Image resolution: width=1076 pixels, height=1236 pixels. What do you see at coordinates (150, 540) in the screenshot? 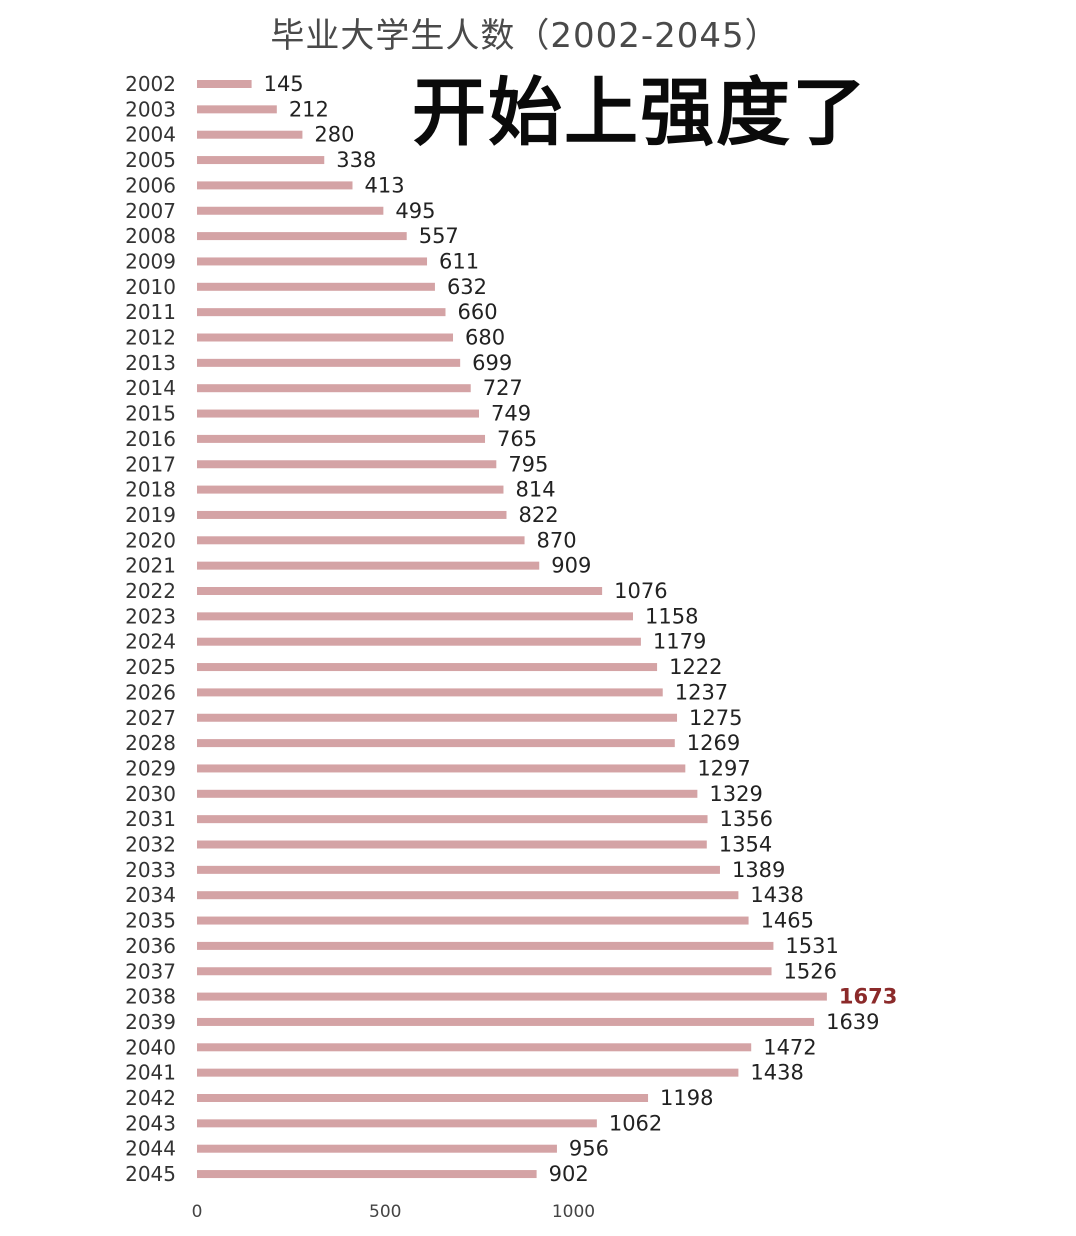
I see `category-label: 2020` at bounding box center [150, 540].